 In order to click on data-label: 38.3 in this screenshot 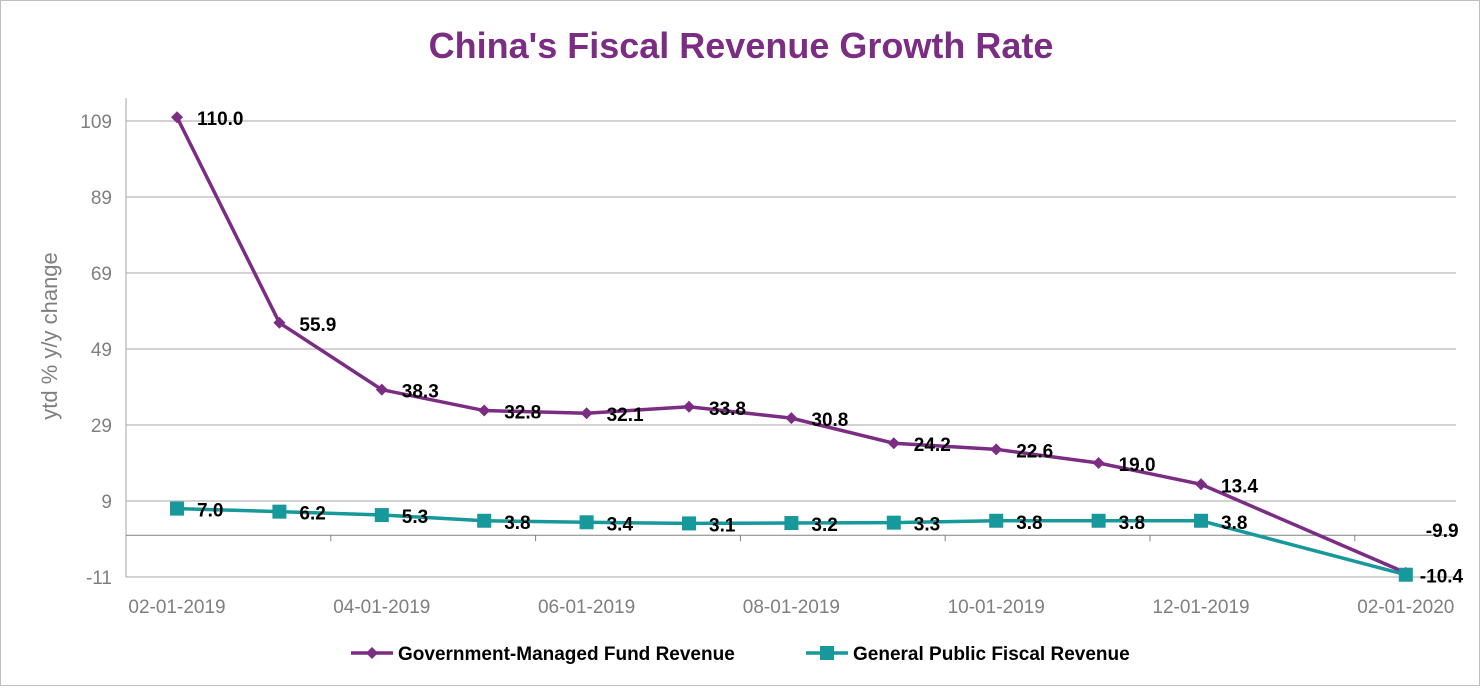, I will do `click(420, 392)`.